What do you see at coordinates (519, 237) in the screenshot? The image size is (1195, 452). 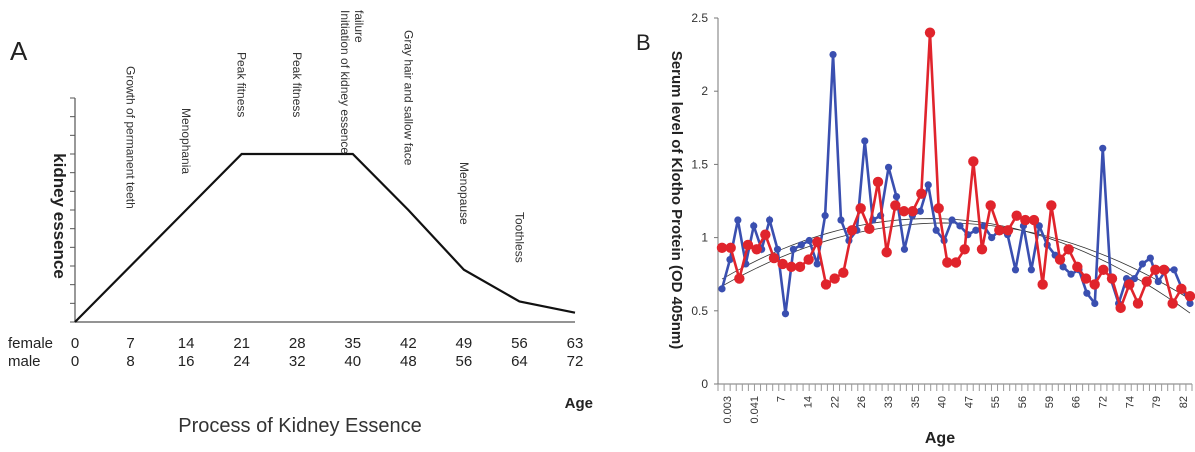 I see `chart-a-stage-label: Toothless` at bounding box center [519, 237].